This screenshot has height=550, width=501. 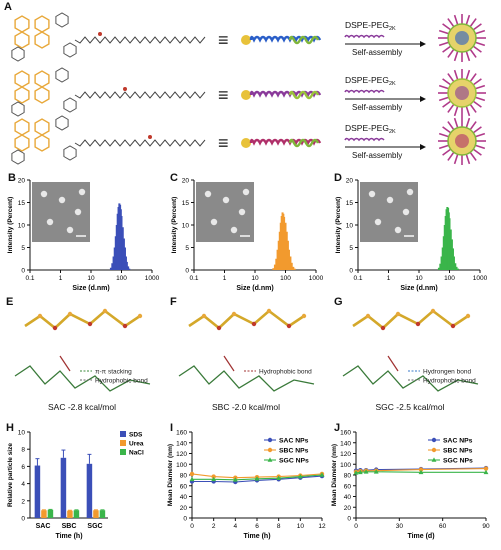 What do you see at coordinates (254, 288) in the screenshot?
I see `x-axis-title: Size (d.nm)` at bounding box center [254, 288].